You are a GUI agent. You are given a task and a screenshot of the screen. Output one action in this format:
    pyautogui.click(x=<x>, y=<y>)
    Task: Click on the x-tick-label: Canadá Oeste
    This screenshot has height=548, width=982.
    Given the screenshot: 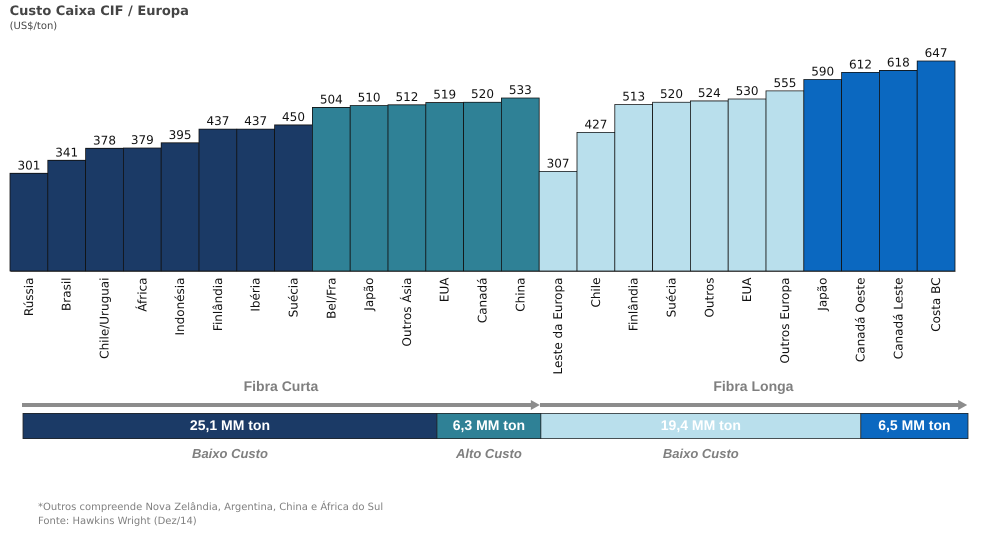 What is the action you would take?
    pyautogui.click(x=861, y=320)
    